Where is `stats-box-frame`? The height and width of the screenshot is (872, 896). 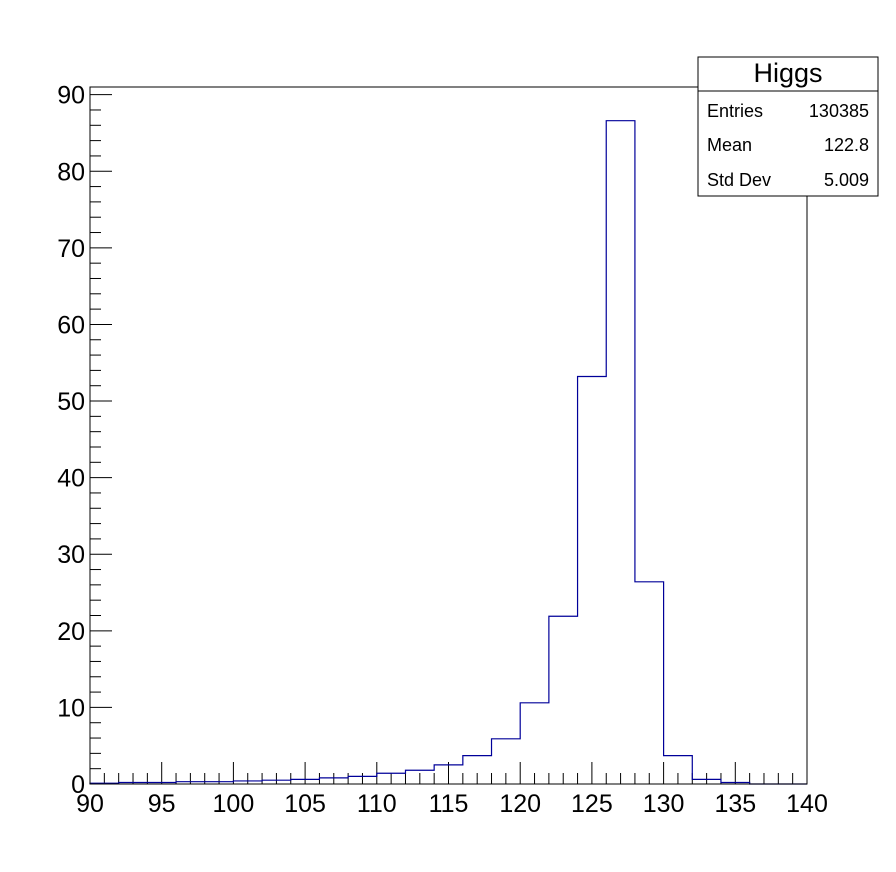
stats-box-frame is located at coordinates (788, 126).